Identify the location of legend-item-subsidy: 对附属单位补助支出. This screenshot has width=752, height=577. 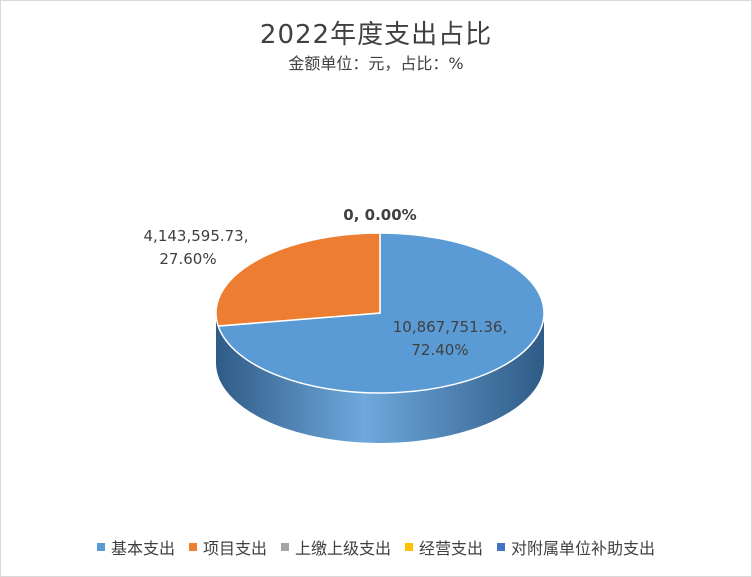
(576, 547).